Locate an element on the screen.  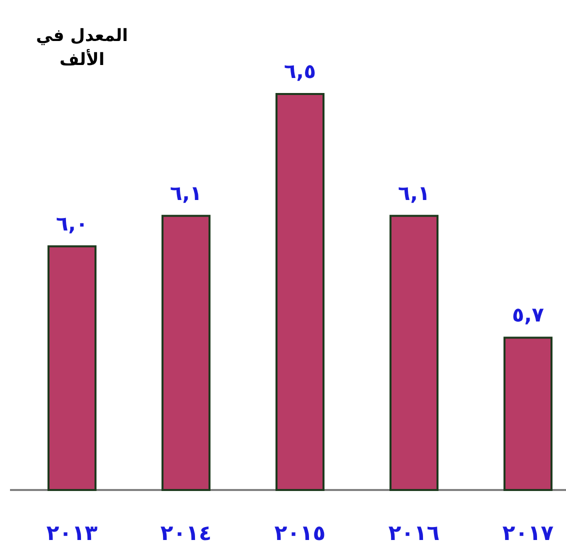
x-tick-label: ٢٠١٣ is located at coordinates (72, 533).